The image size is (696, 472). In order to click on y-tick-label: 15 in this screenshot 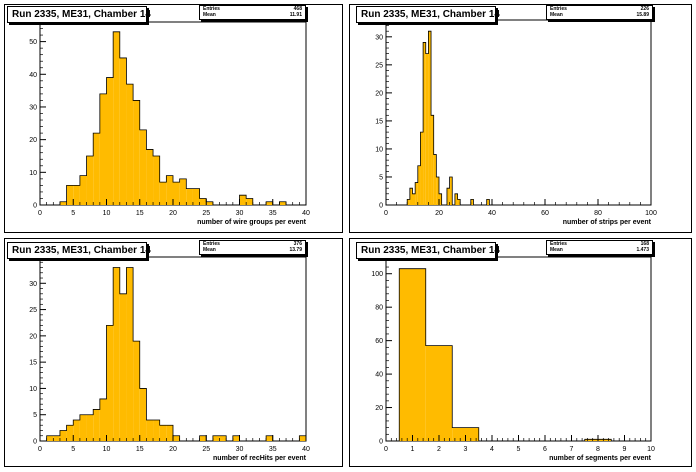, I will do `click(379, 121)`.